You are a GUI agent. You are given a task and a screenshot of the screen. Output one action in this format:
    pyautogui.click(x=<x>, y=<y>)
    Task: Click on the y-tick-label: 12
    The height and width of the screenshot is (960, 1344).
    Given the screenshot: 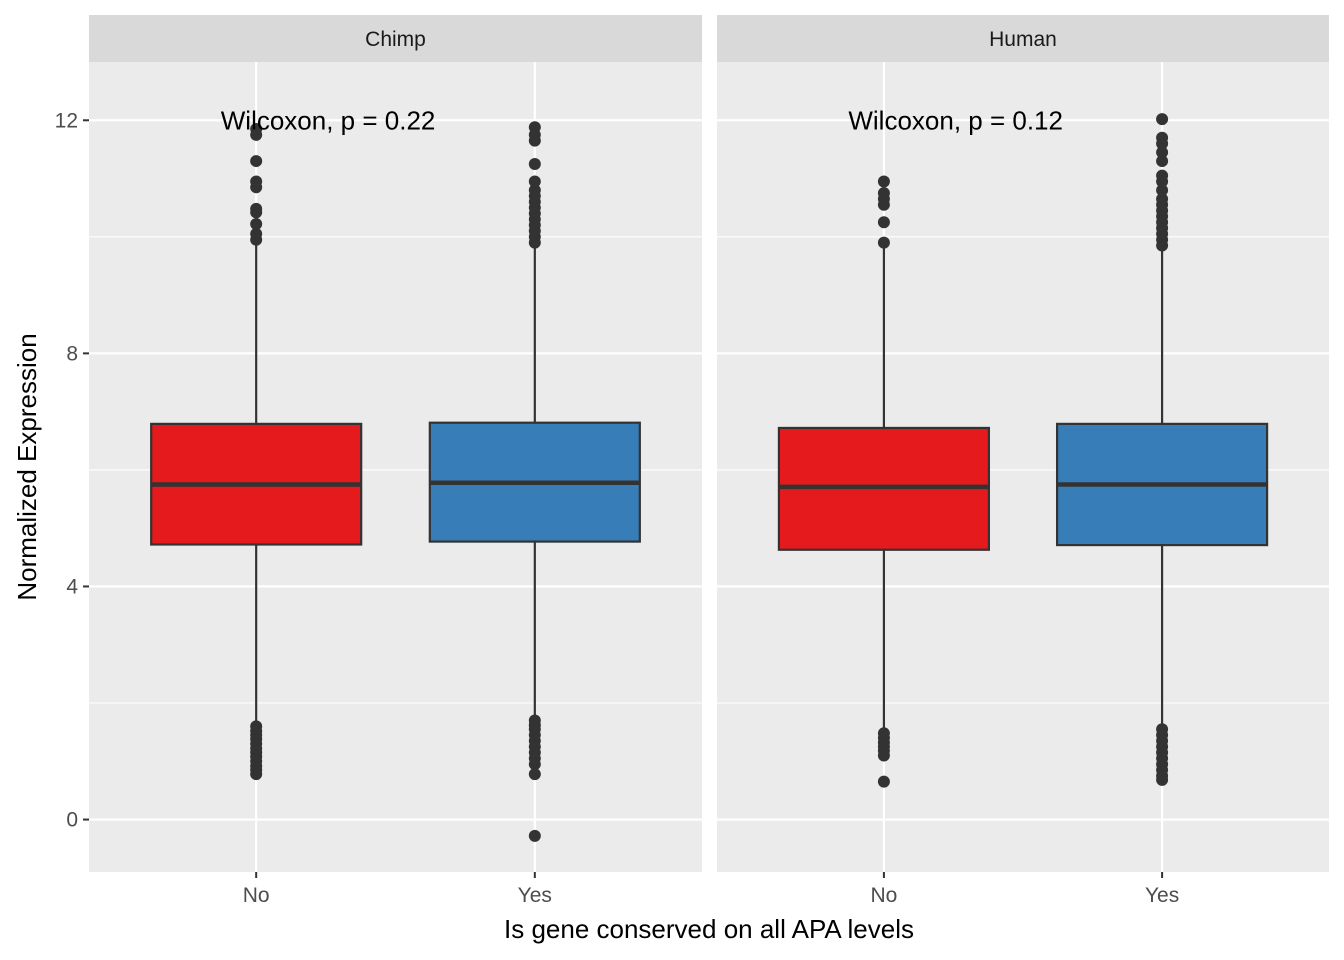 What is the action you would take?
    pyautogui.click(x=66, y=120)
    